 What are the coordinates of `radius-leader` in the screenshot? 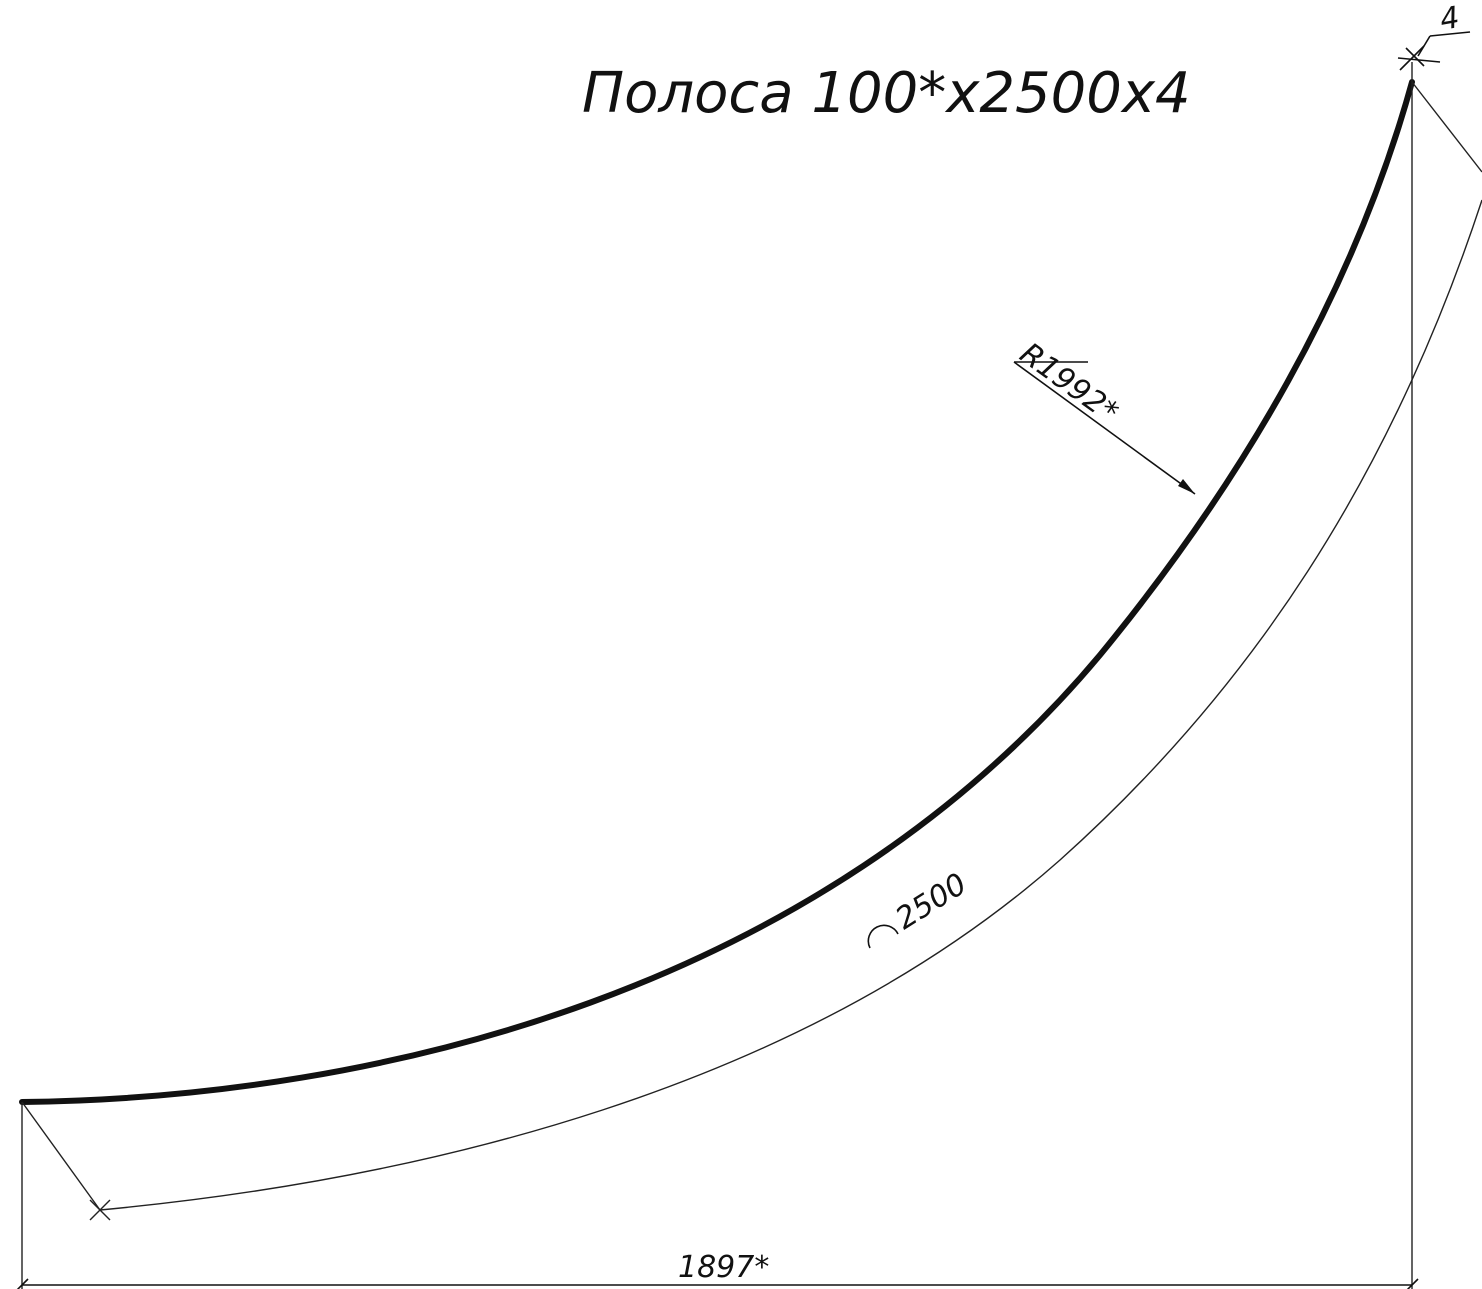 It's located at (1104, 428).